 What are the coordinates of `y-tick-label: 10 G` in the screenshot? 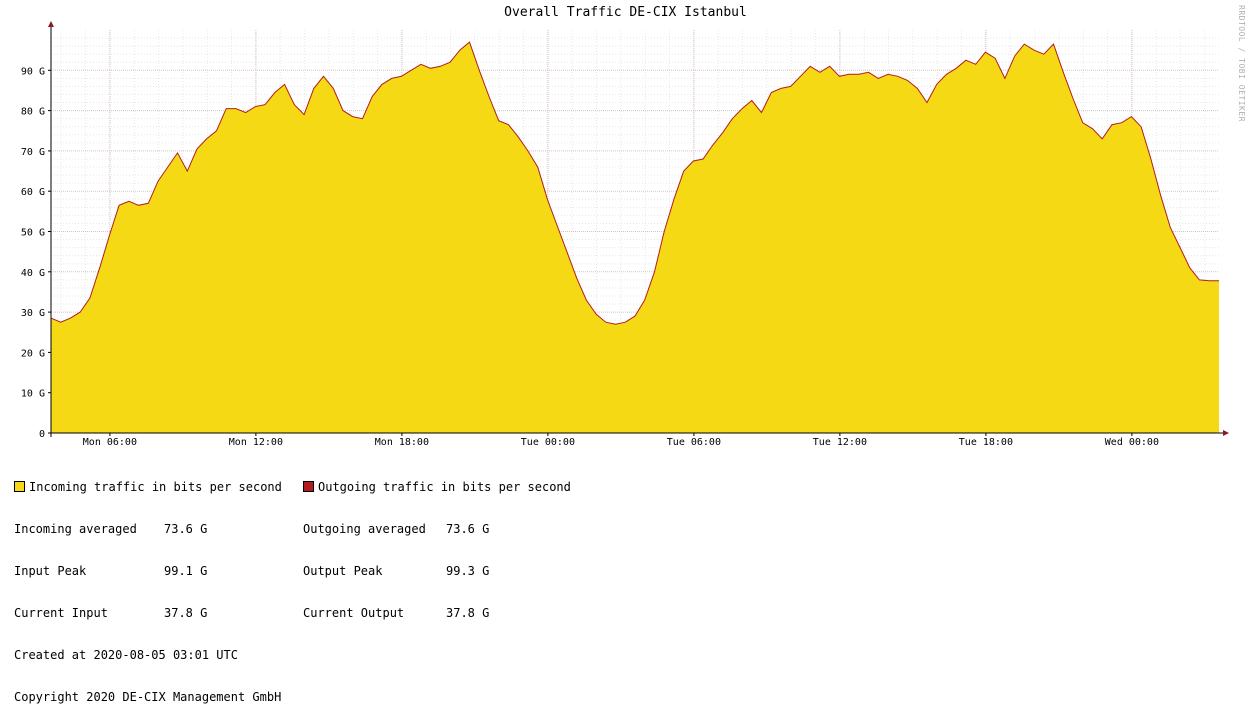 It's located at (33, 394).